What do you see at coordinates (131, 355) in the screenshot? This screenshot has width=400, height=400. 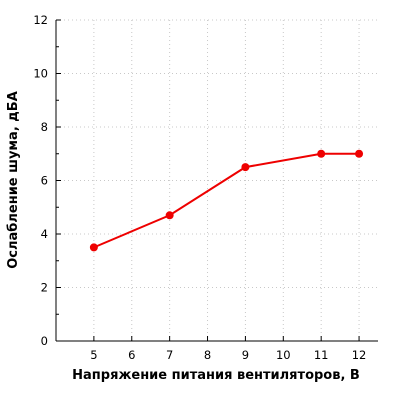 I see `x-tick-label: 6` at bounding box center [131, 355].